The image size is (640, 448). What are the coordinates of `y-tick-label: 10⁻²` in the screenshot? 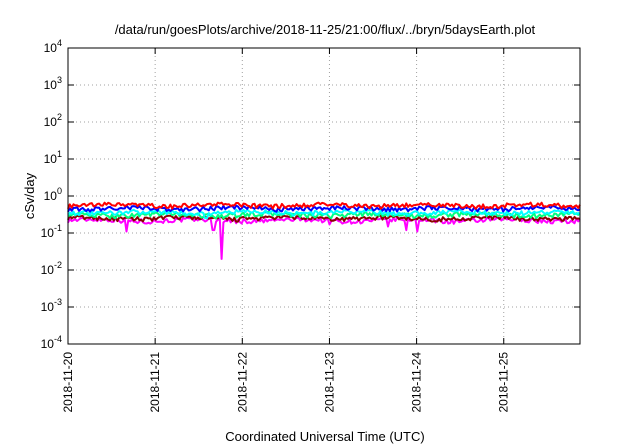 It's located at (51, 268).